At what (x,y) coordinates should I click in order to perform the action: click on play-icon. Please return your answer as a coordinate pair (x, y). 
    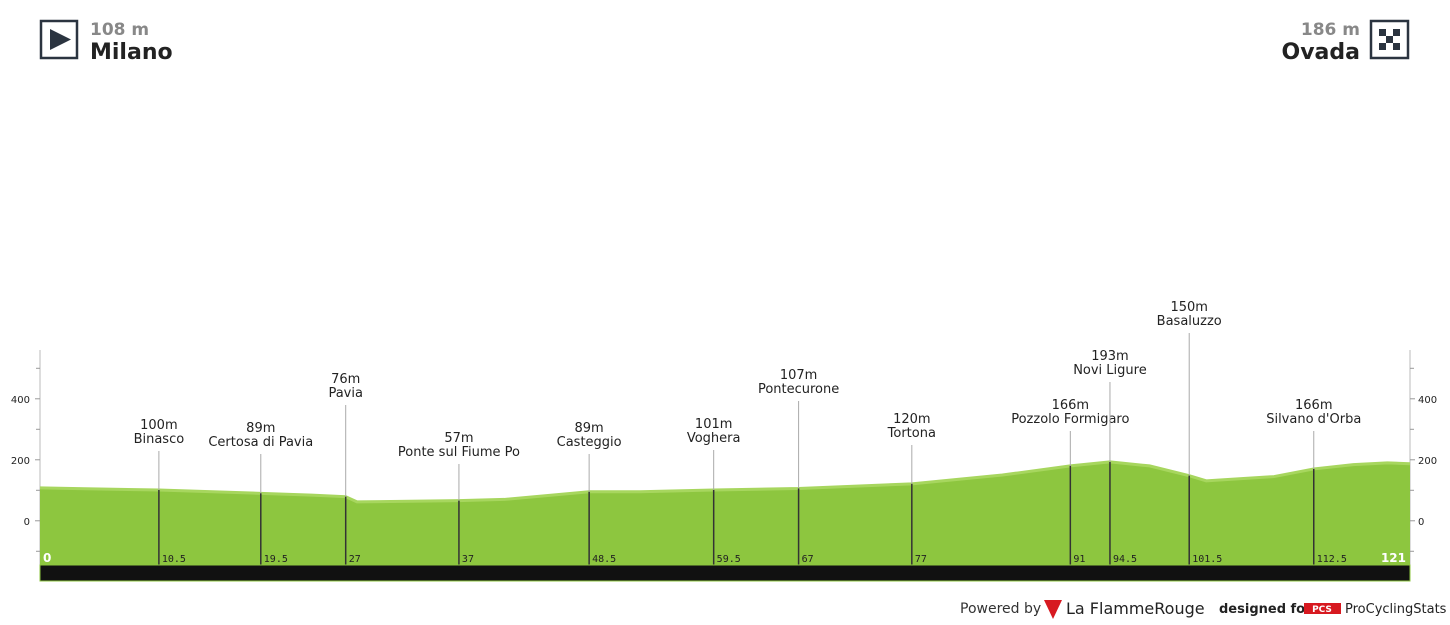
    Looking at the image, I should click on (60, 39).